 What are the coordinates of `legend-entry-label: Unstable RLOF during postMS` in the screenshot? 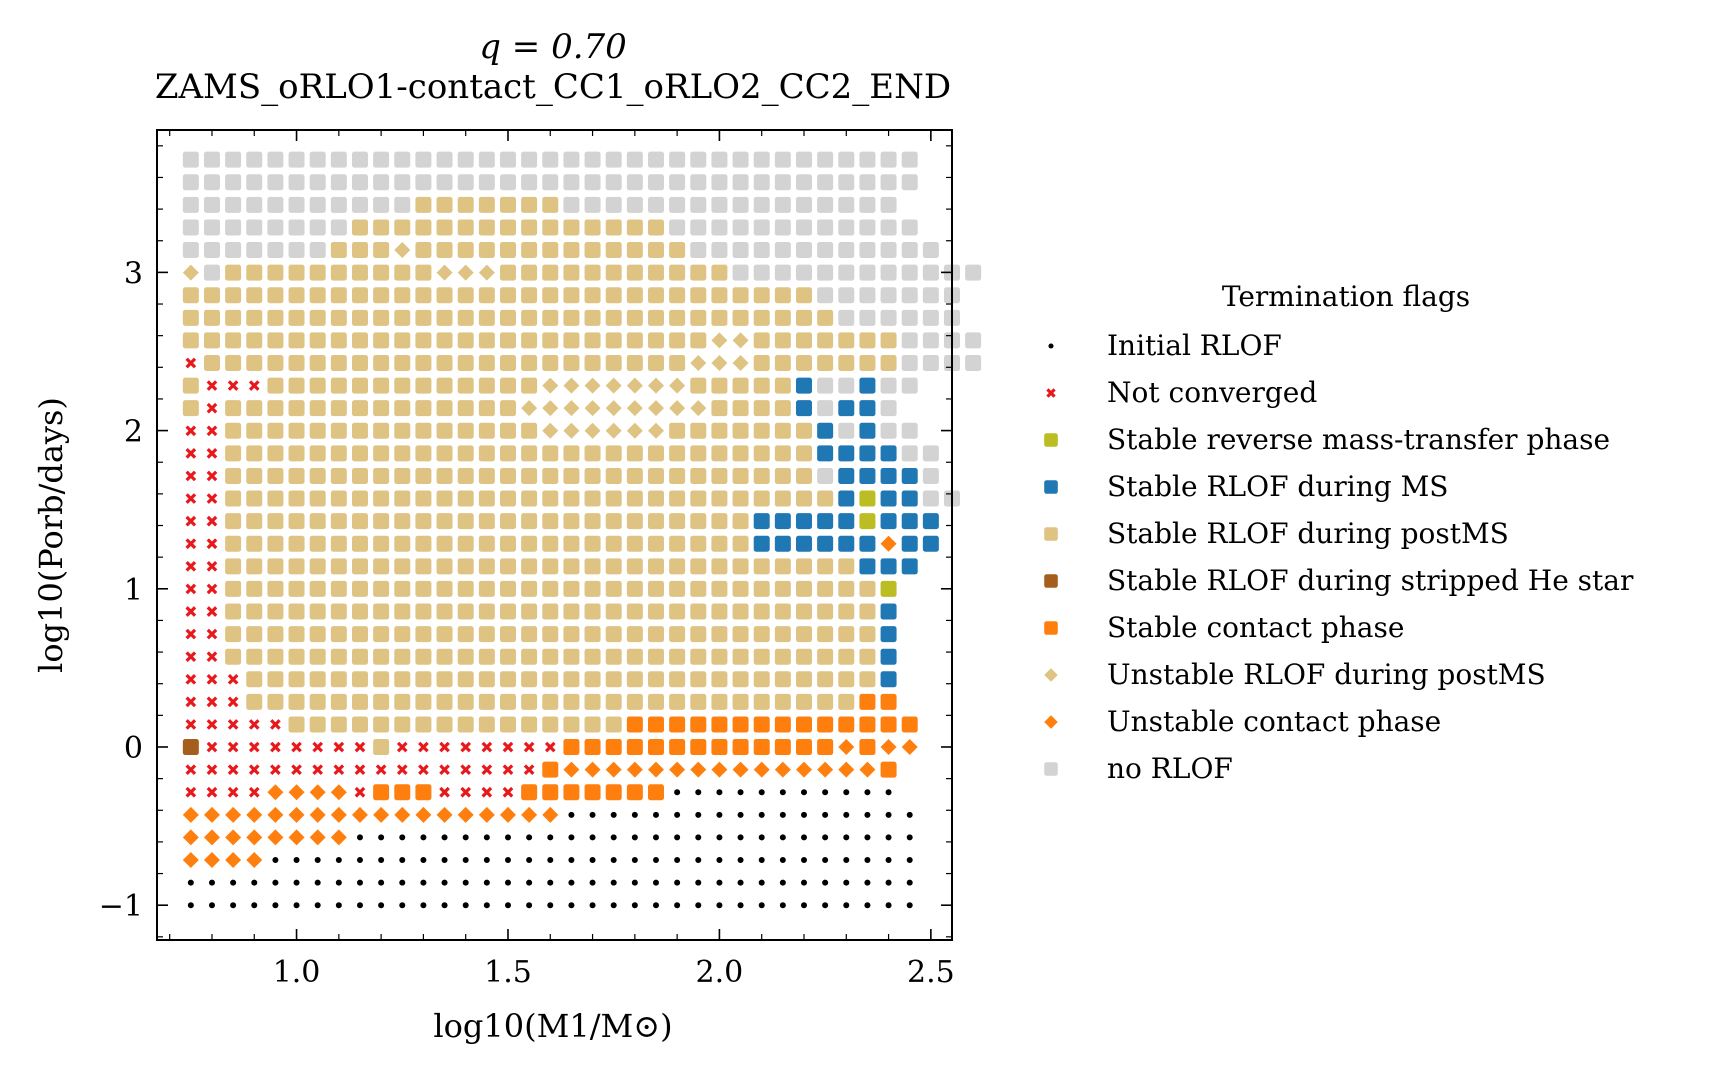 It's located at (1326, 674).